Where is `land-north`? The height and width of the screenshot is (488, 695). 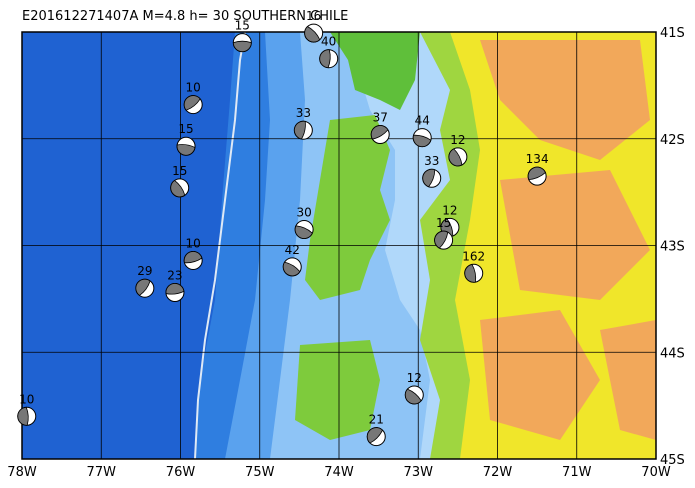 land-north is located at coordinates (375, 71).